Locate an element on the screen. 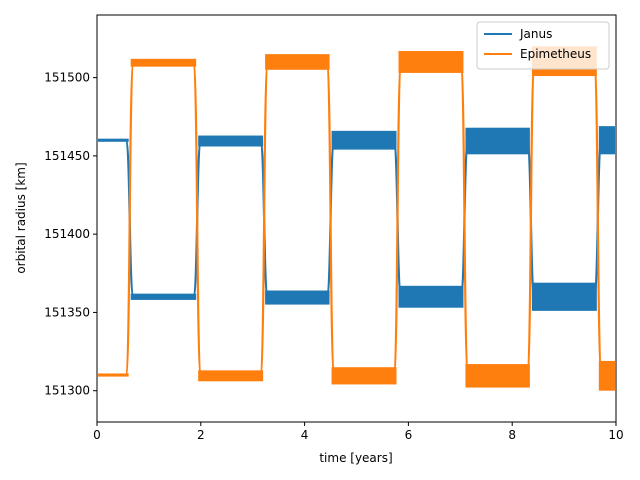  x-tick-label: 2 is located at coordinates (201, 435).